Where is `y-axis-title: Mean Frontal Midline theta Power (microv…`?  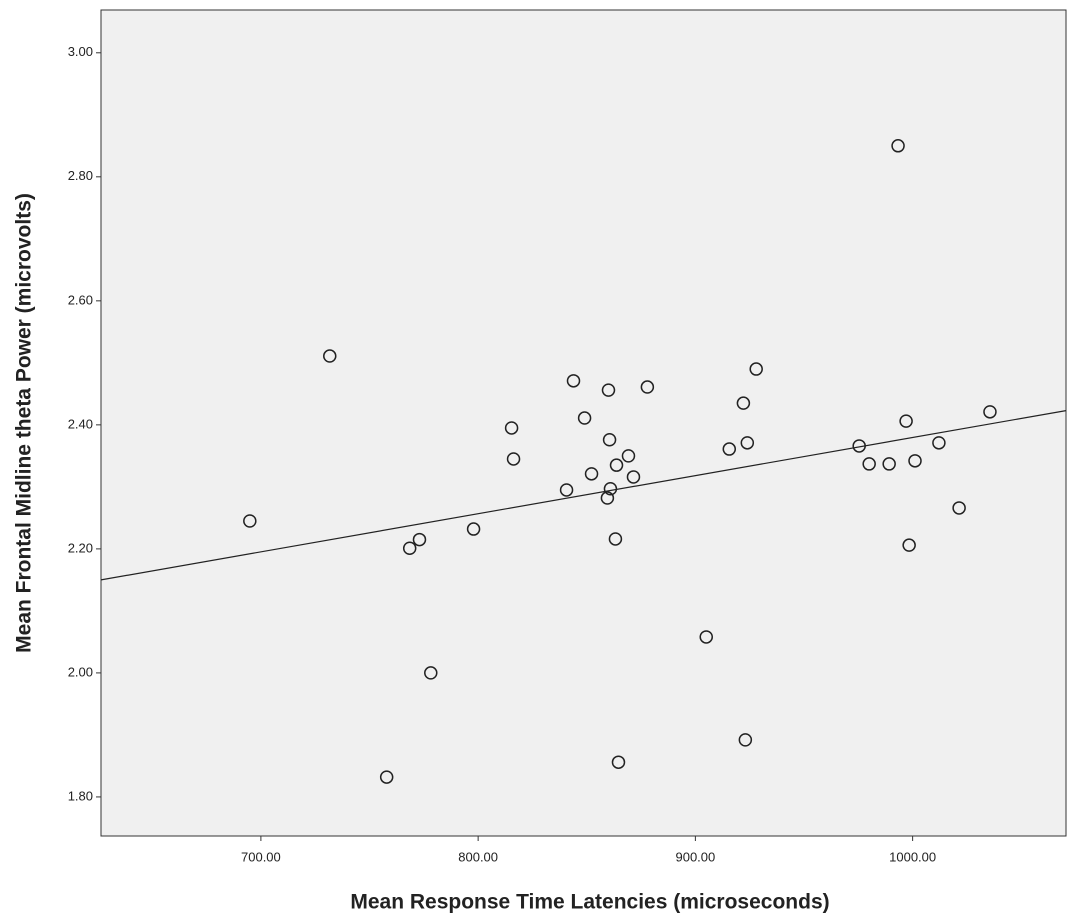 y-axis-title: Mean Frontal Midline theta Power (microv… is located at coordinates (24, 423).